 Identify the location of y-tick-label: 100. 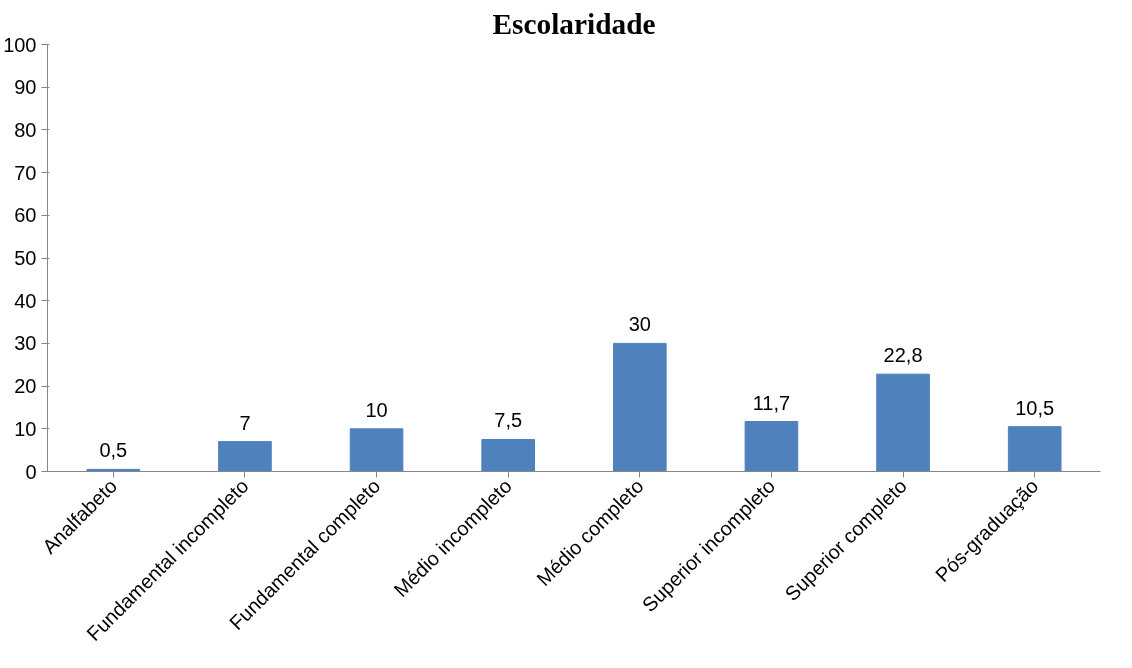
(20, 44).